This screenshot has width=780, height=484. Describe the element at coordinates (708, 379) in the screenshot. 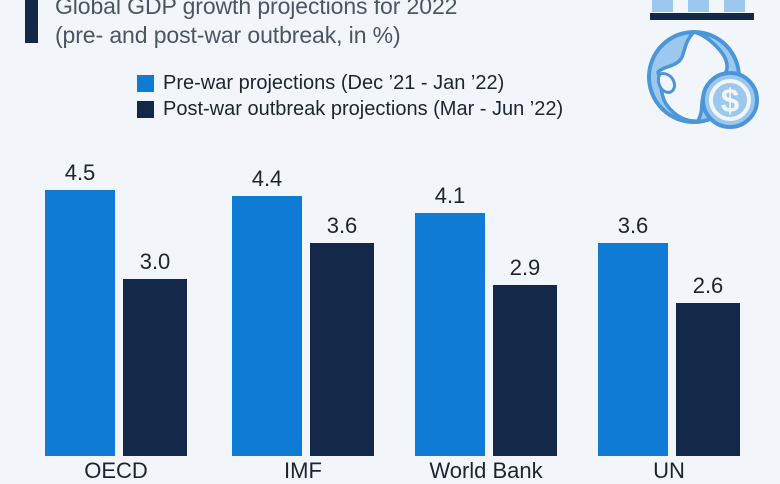

I see `bar-rect-un-post-war` at that location.